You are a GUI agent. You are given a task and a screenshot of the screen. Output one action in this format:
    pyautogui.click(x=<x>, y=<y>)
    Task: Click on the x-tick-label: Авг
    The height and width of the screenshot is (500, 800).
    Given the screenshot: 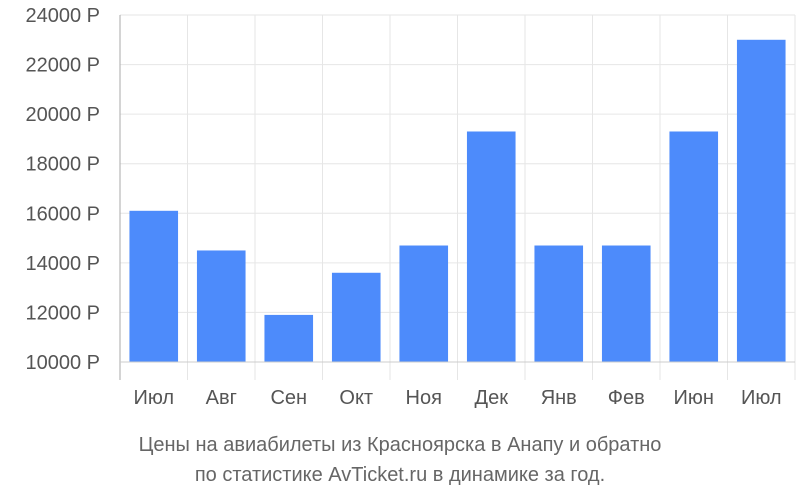 What is the action you would take?
    pyautogui.click(x=221, y=398)
    